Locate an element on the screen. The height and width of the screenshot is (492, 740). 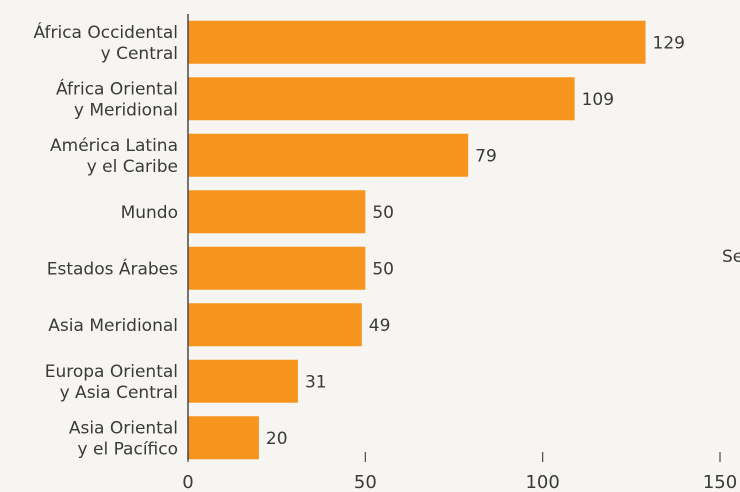
category-label-2-line-1: y el Caribe is located at coordinates (132, 167).